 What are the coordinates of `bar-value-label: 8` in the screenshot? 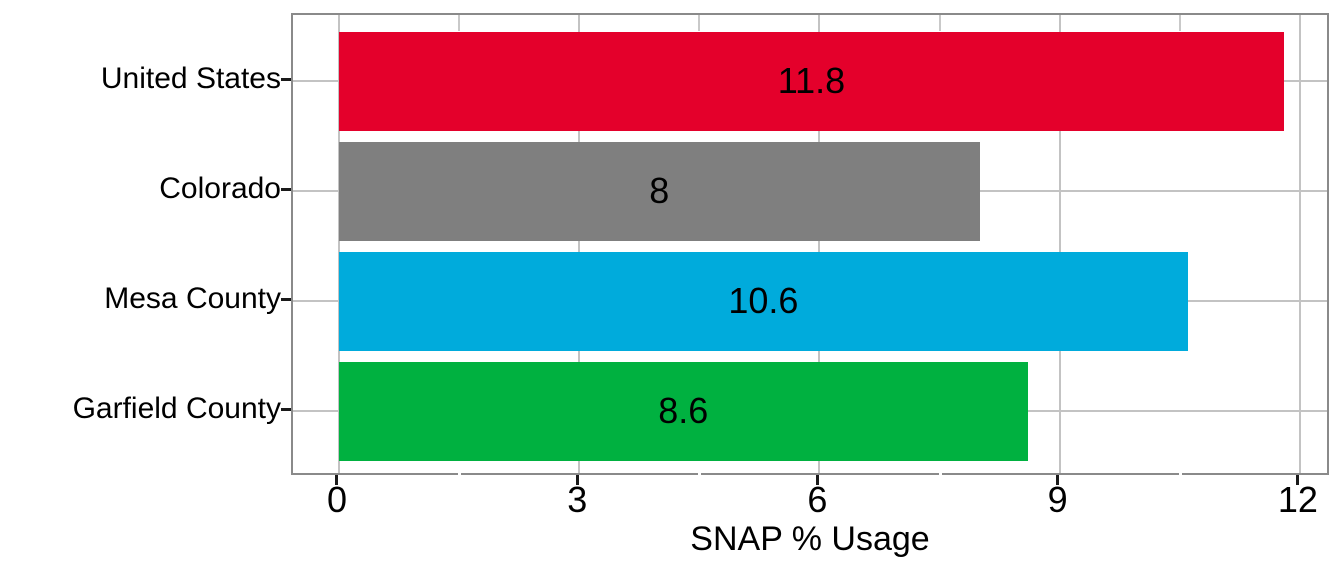 It's located at (659, 190).